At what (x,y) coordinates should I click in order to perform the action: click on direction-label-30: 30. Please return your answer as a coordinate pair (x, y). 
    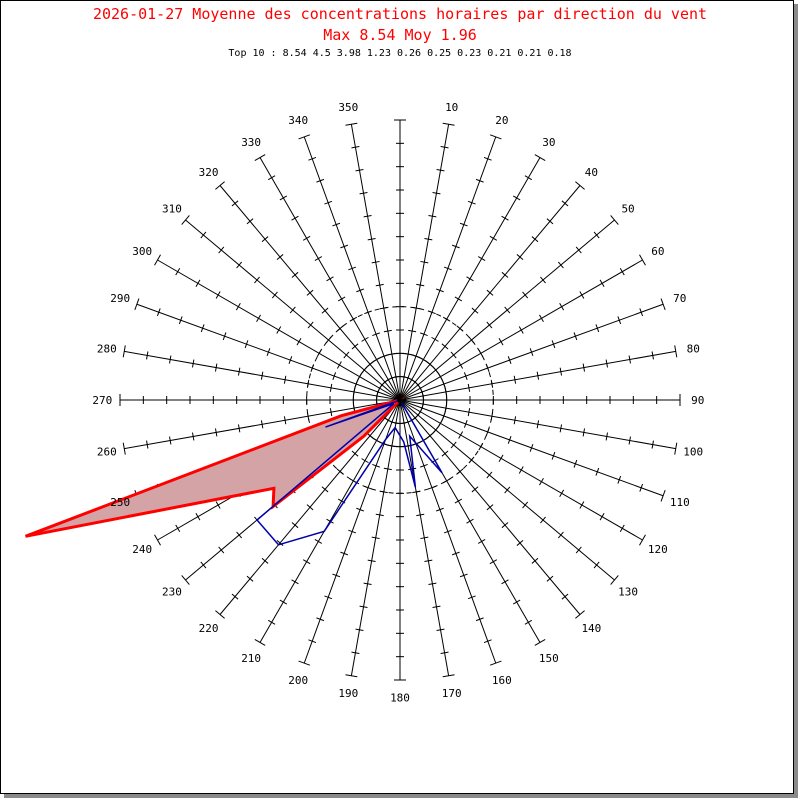
    Looking at the image, I should click on (548, 142).